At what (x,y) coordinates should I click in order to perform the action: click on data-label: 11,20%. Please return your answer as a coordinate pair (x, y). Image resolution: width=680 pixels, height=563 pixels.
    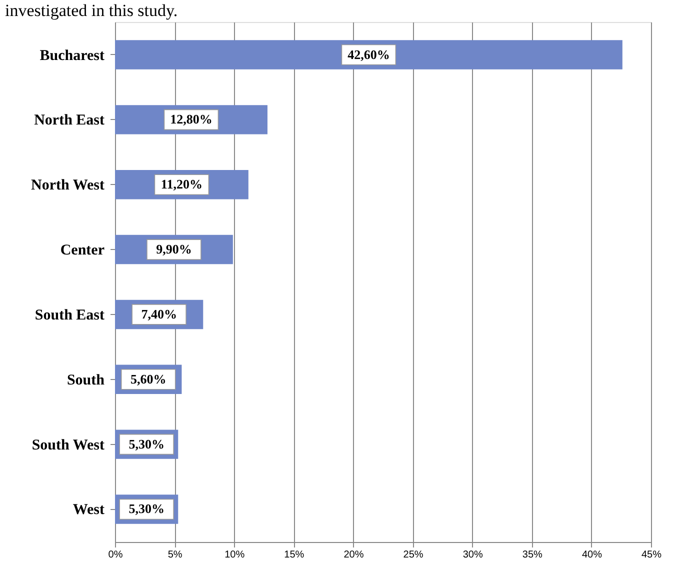
    Looking at the image, I should click on (181, 184).